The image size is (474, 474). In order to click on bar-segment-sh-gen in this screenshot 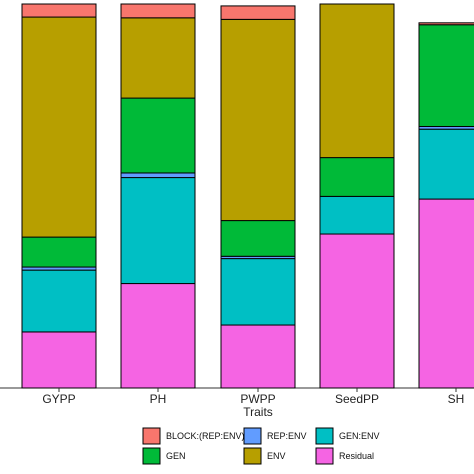, I will do `click(446, 75)`.